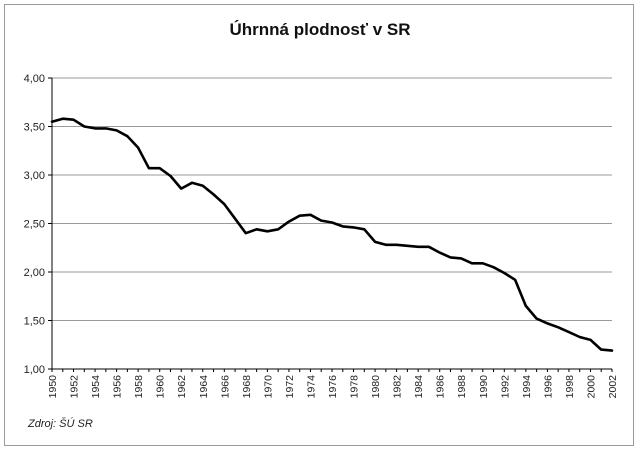 The width and height of the screenshot is (640, 452). Describe the element at coordinates (548, 387) in the screenshot. I see `x-tick-label: 1996` at that location.